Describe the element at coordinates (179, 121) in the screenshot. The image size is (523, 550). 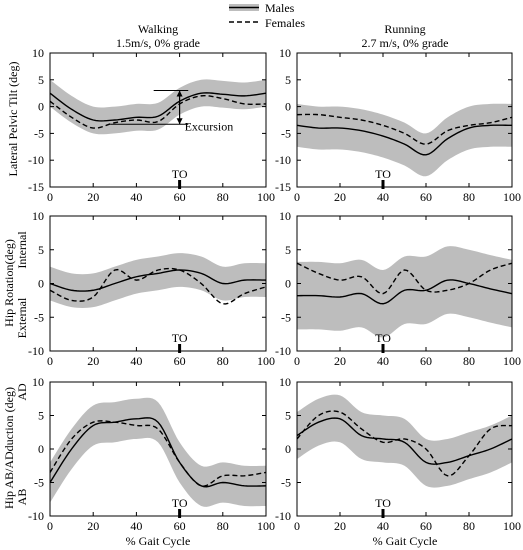
I see `excursion-arrowhead-bottom` at that location.